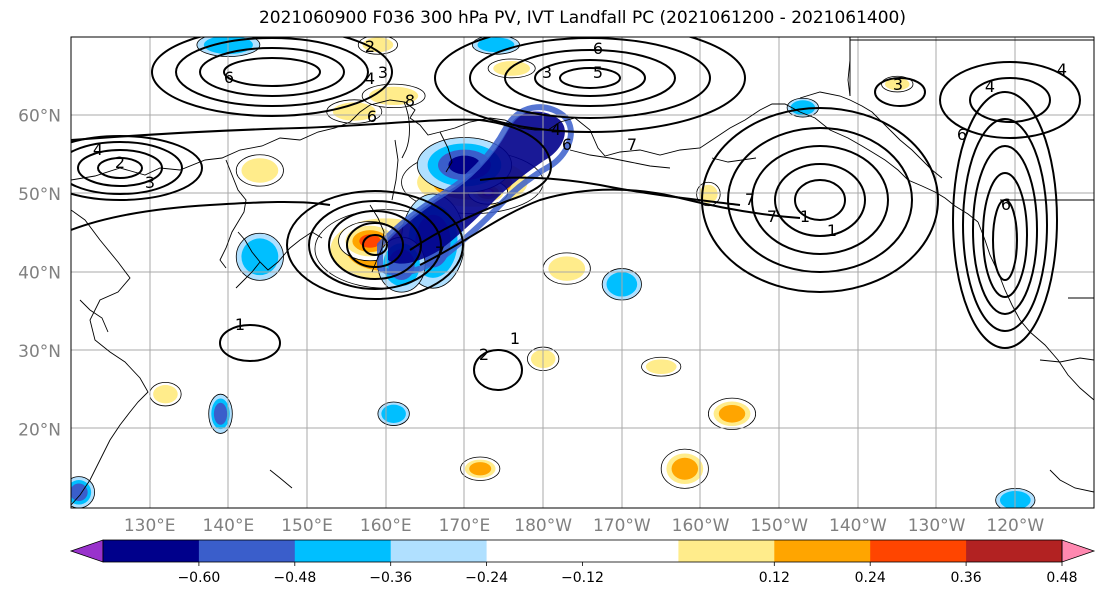 The image size is (1105, 601). I want to click on latitude-tick-label: 50°N, so click(39, 195).